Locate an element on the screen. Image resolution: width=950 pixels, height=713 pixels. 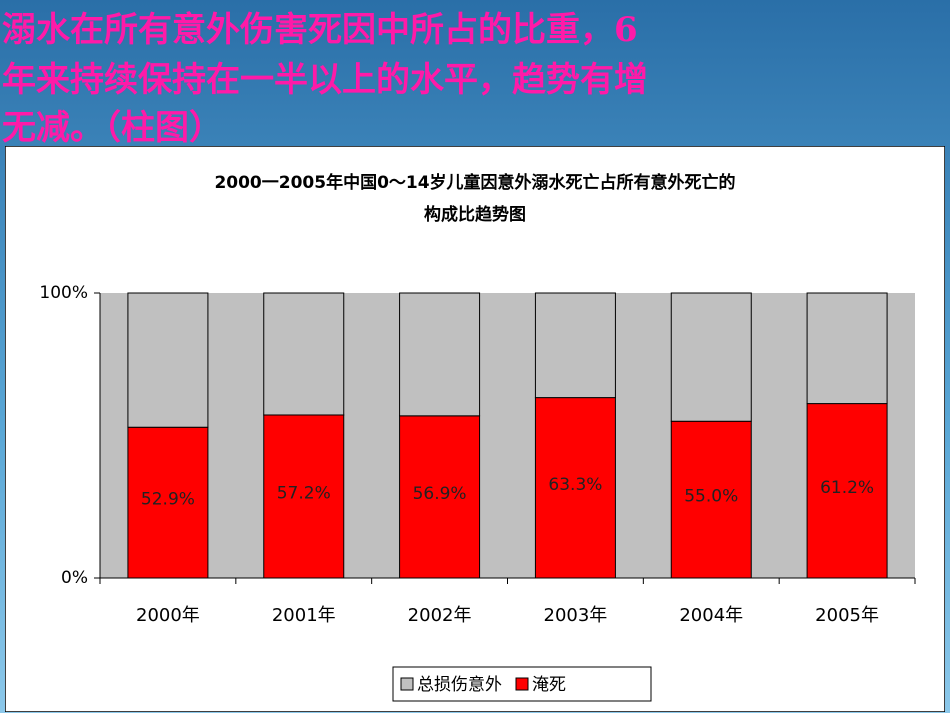
x-tick-label: 2002年 is located at coordinates (440, 615).